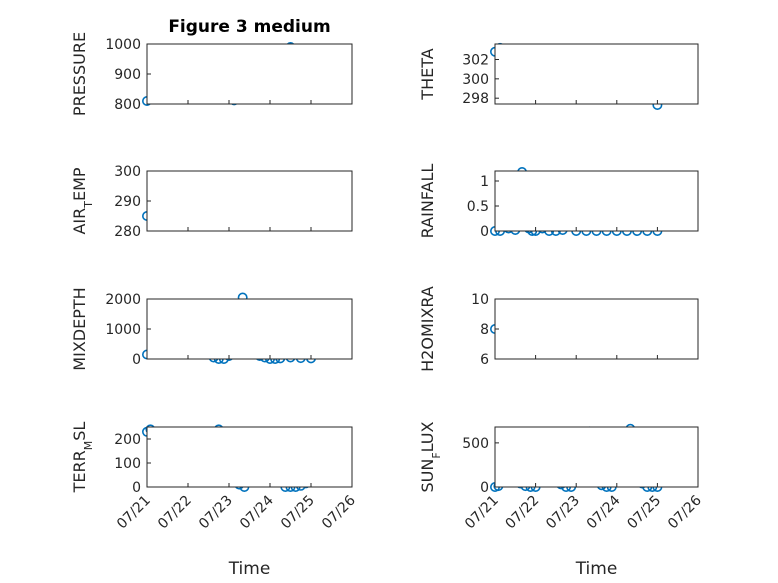  What do you see at coordinates (249, 27) in the screenshot?
I see `figure-title: Figure 3 medium` at bounding box center [249, 27].